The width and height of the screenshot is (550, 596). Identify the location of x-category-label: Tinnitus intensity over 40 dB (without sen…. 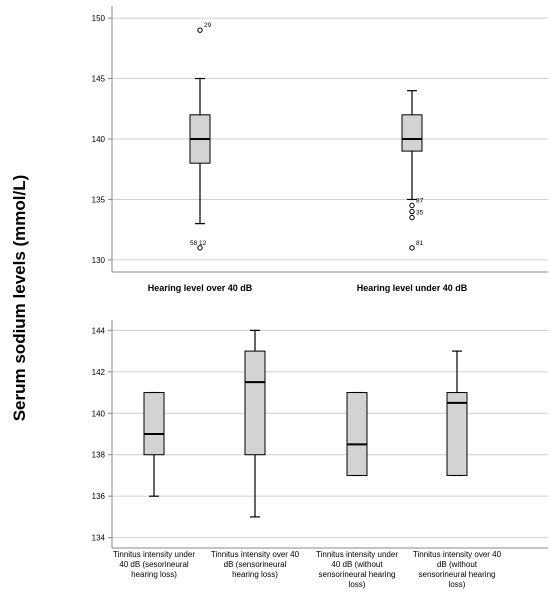
(457, 569).